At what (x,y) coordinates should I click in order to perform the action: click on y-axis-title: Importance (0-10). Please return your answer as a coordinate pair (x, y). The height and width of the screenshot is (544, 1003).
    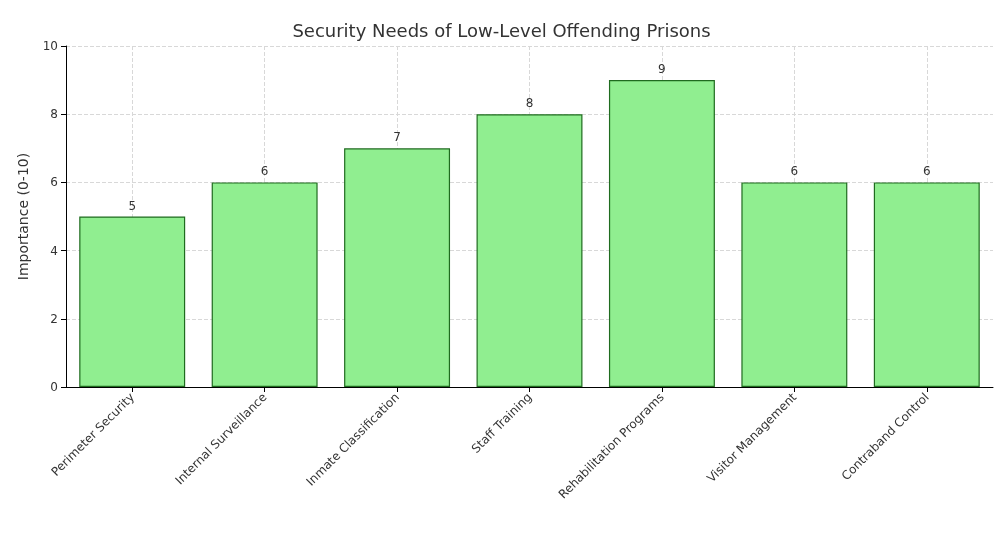
    Looking at the image, I should click on (23, 216).